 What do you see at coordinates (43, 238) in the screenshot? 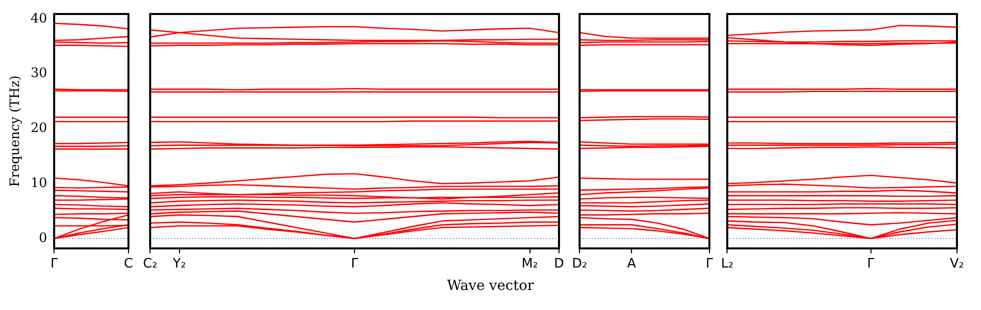
I see `y-tick-label: 0` at bounding box center [43, 238].